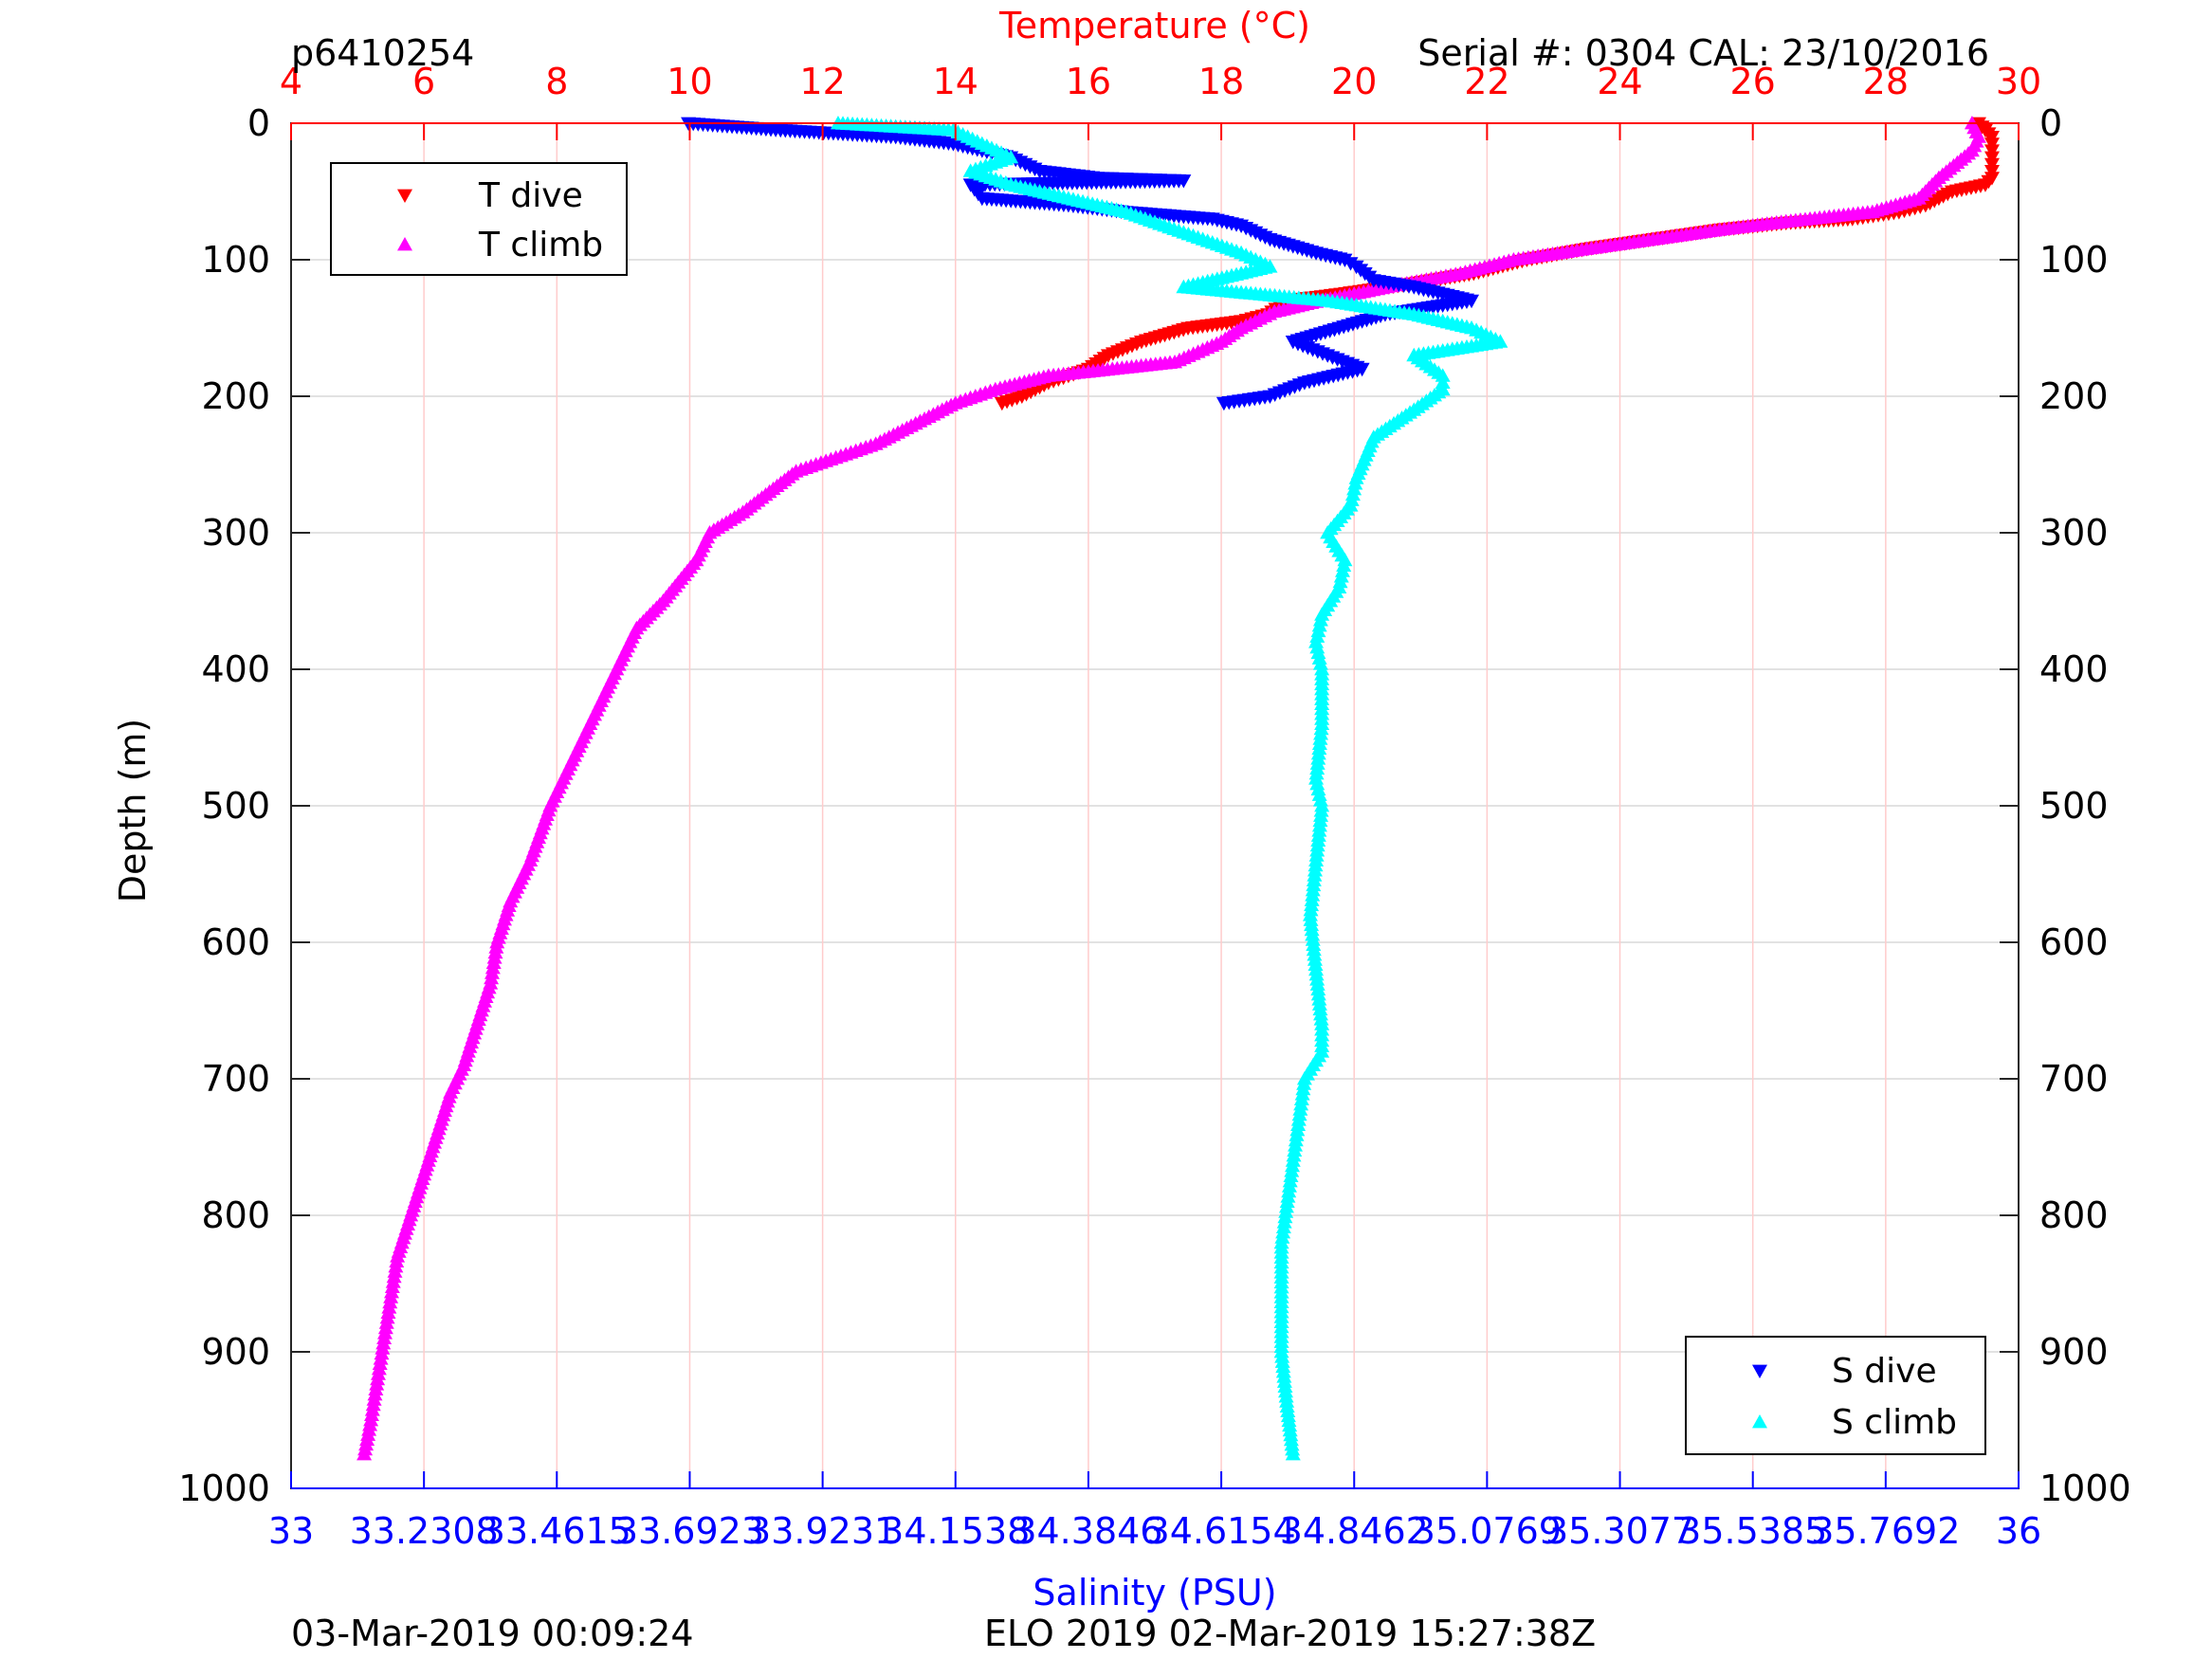  What do you see at coordinates (291, 81) in the screenshot?
I see `temperature-tick-label: 4` at bounding box center [291, 81].